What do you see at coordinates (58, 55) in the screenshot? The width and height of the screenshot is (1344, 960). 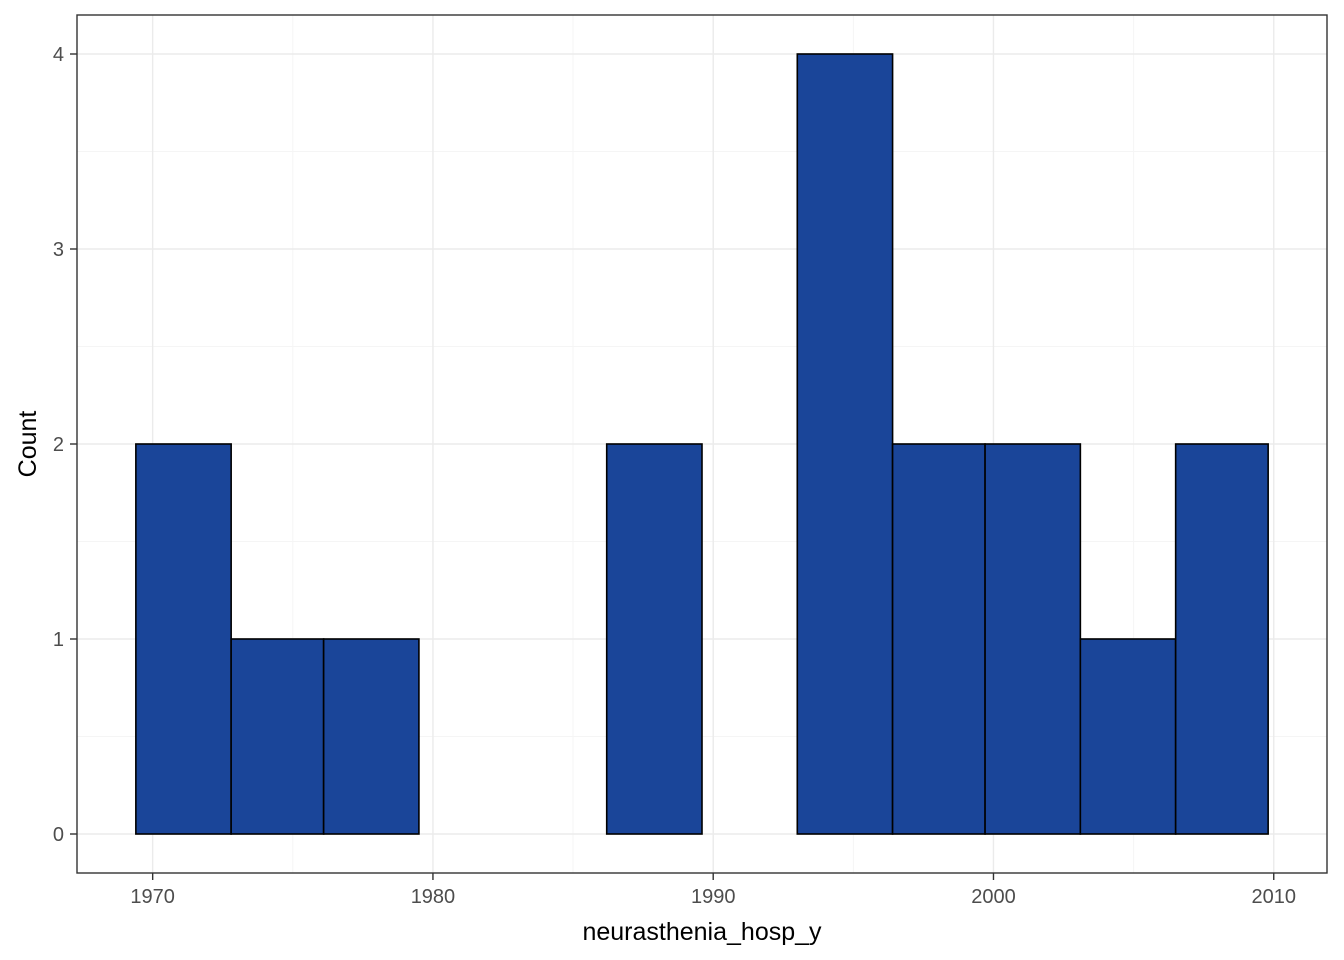 I see `y-tick-label: 4` at bounding box center [58, 55].